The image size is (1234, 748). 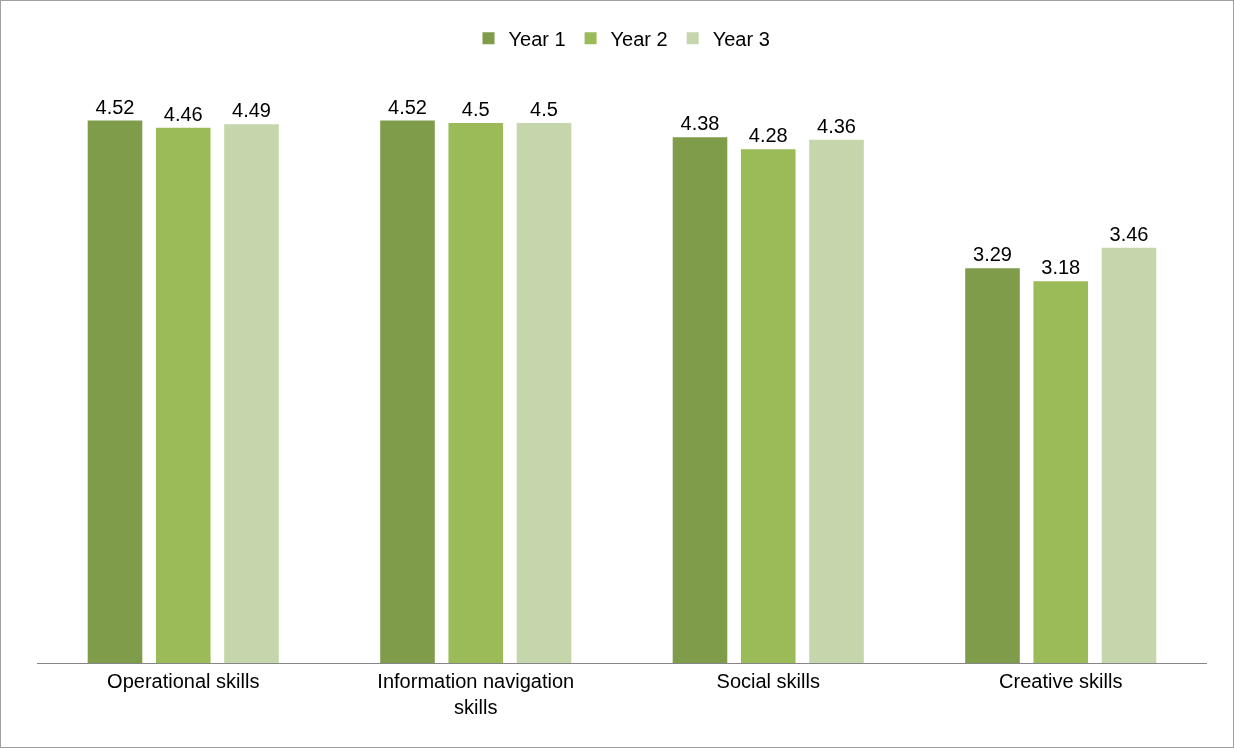 I want to click on x-tick-label: Social skills, so click(x=768, y=681).